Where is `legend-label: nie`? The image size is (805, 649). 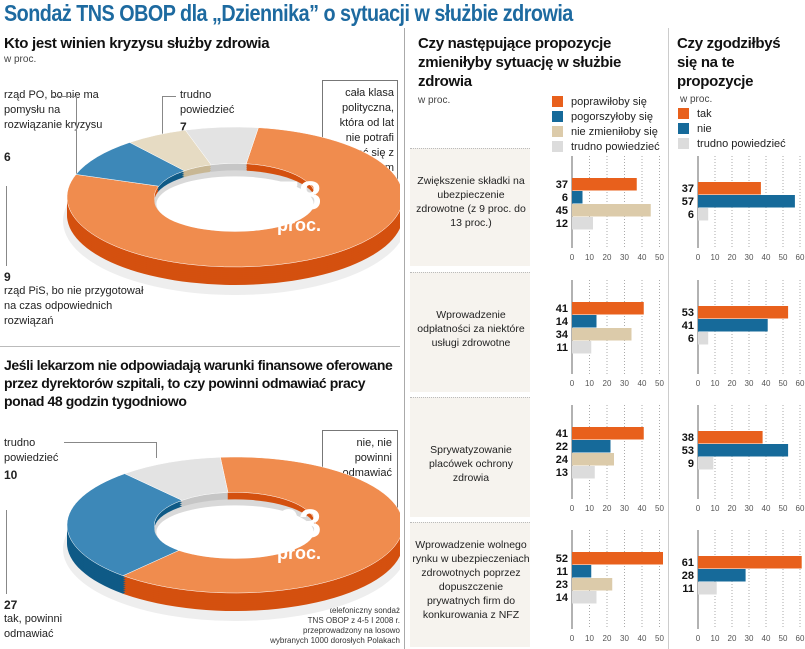 legend-label: nie is located at coordinates (704, 128).